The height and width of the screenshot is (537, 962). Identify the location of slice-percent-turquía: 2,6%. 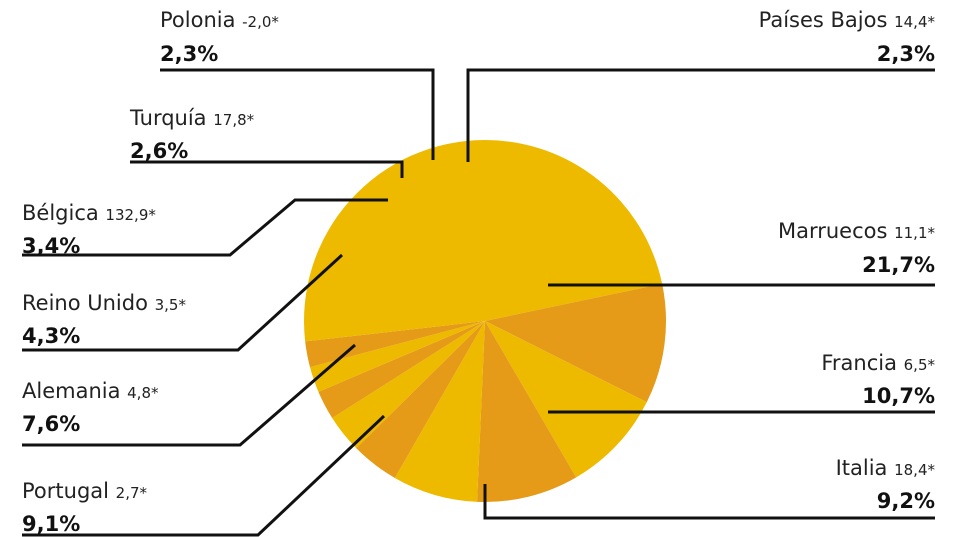
(159, 151).